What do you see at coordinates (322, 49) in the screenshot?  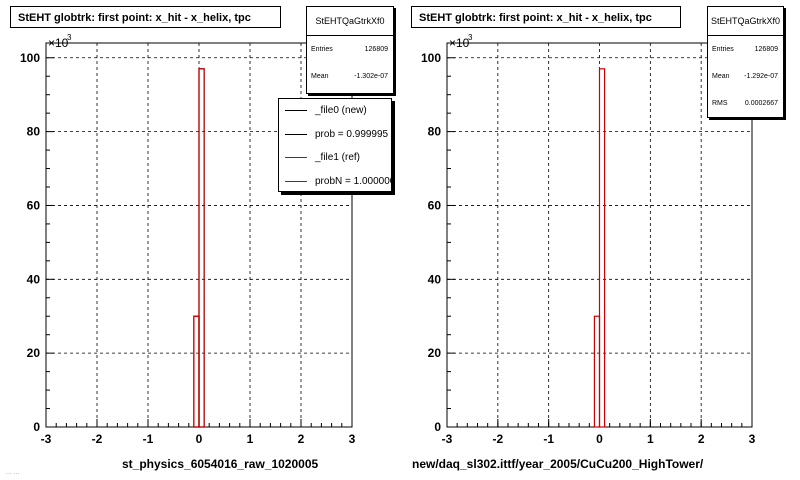 I see `left-stats-entries-label: Entries` at bounding box center [322, 49].